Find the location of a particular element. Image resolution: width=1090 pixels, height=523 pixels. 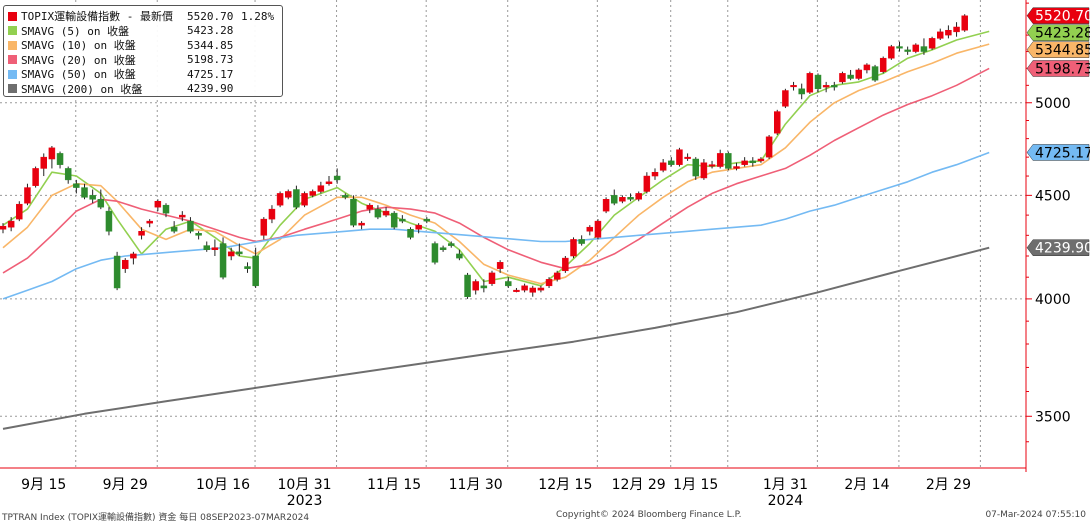

y-tick-label: 3500 is located at coordinates (1053, 417).